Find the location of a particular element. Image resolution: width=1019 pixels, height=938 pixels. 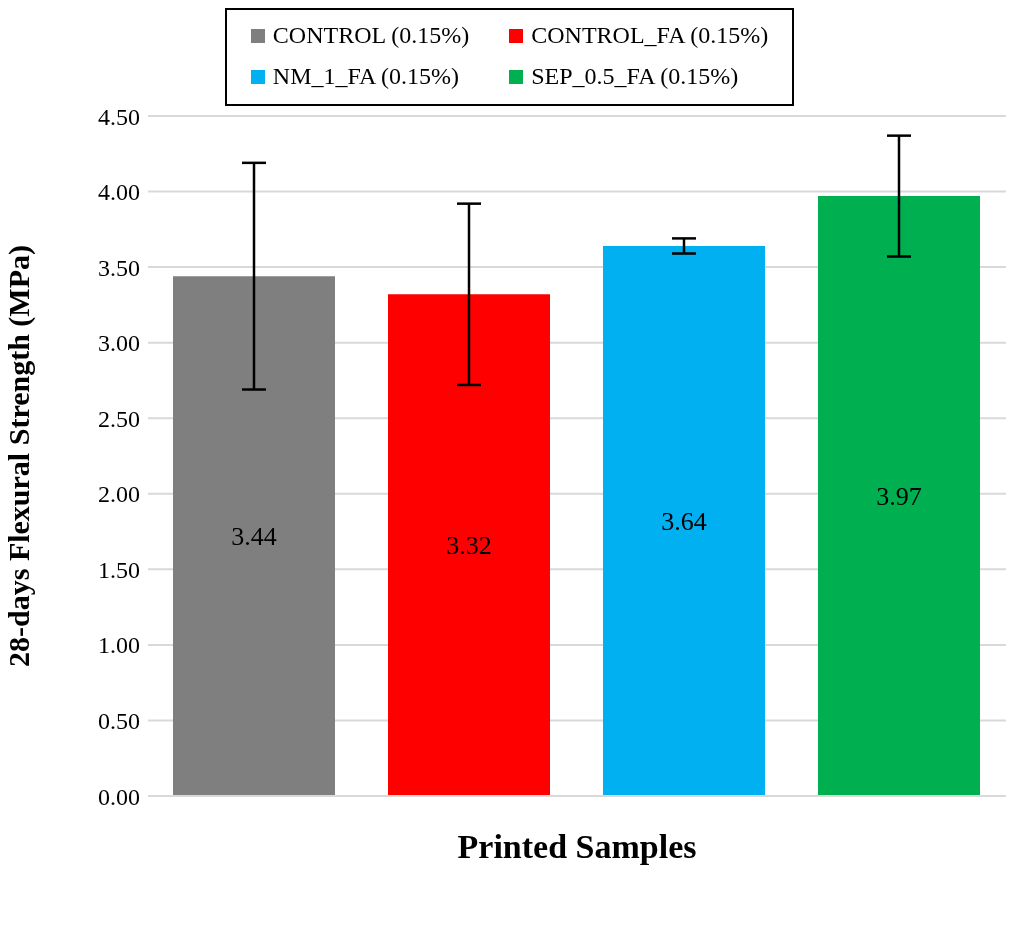

data-label: 3.97 is located at coordinates (899, 497).